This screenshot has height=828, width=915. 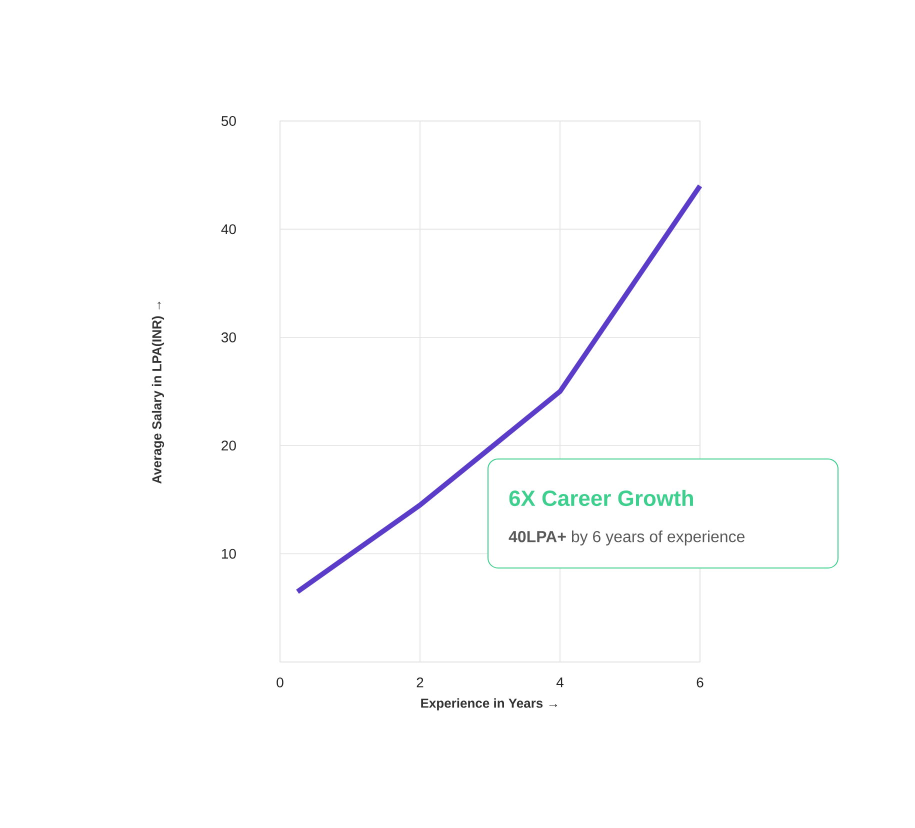 What do you see at coordinates (228, 229) in the screenshot?
I see `y-tick-label: 40` at bounding box center [228, 229].